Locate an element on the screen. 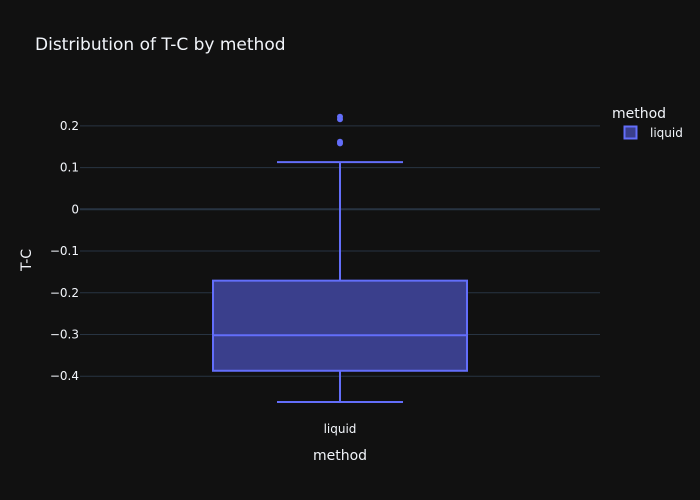 The image size is (700, 500). y-tick-label: −0.3 is located at coordinates (64, 334).